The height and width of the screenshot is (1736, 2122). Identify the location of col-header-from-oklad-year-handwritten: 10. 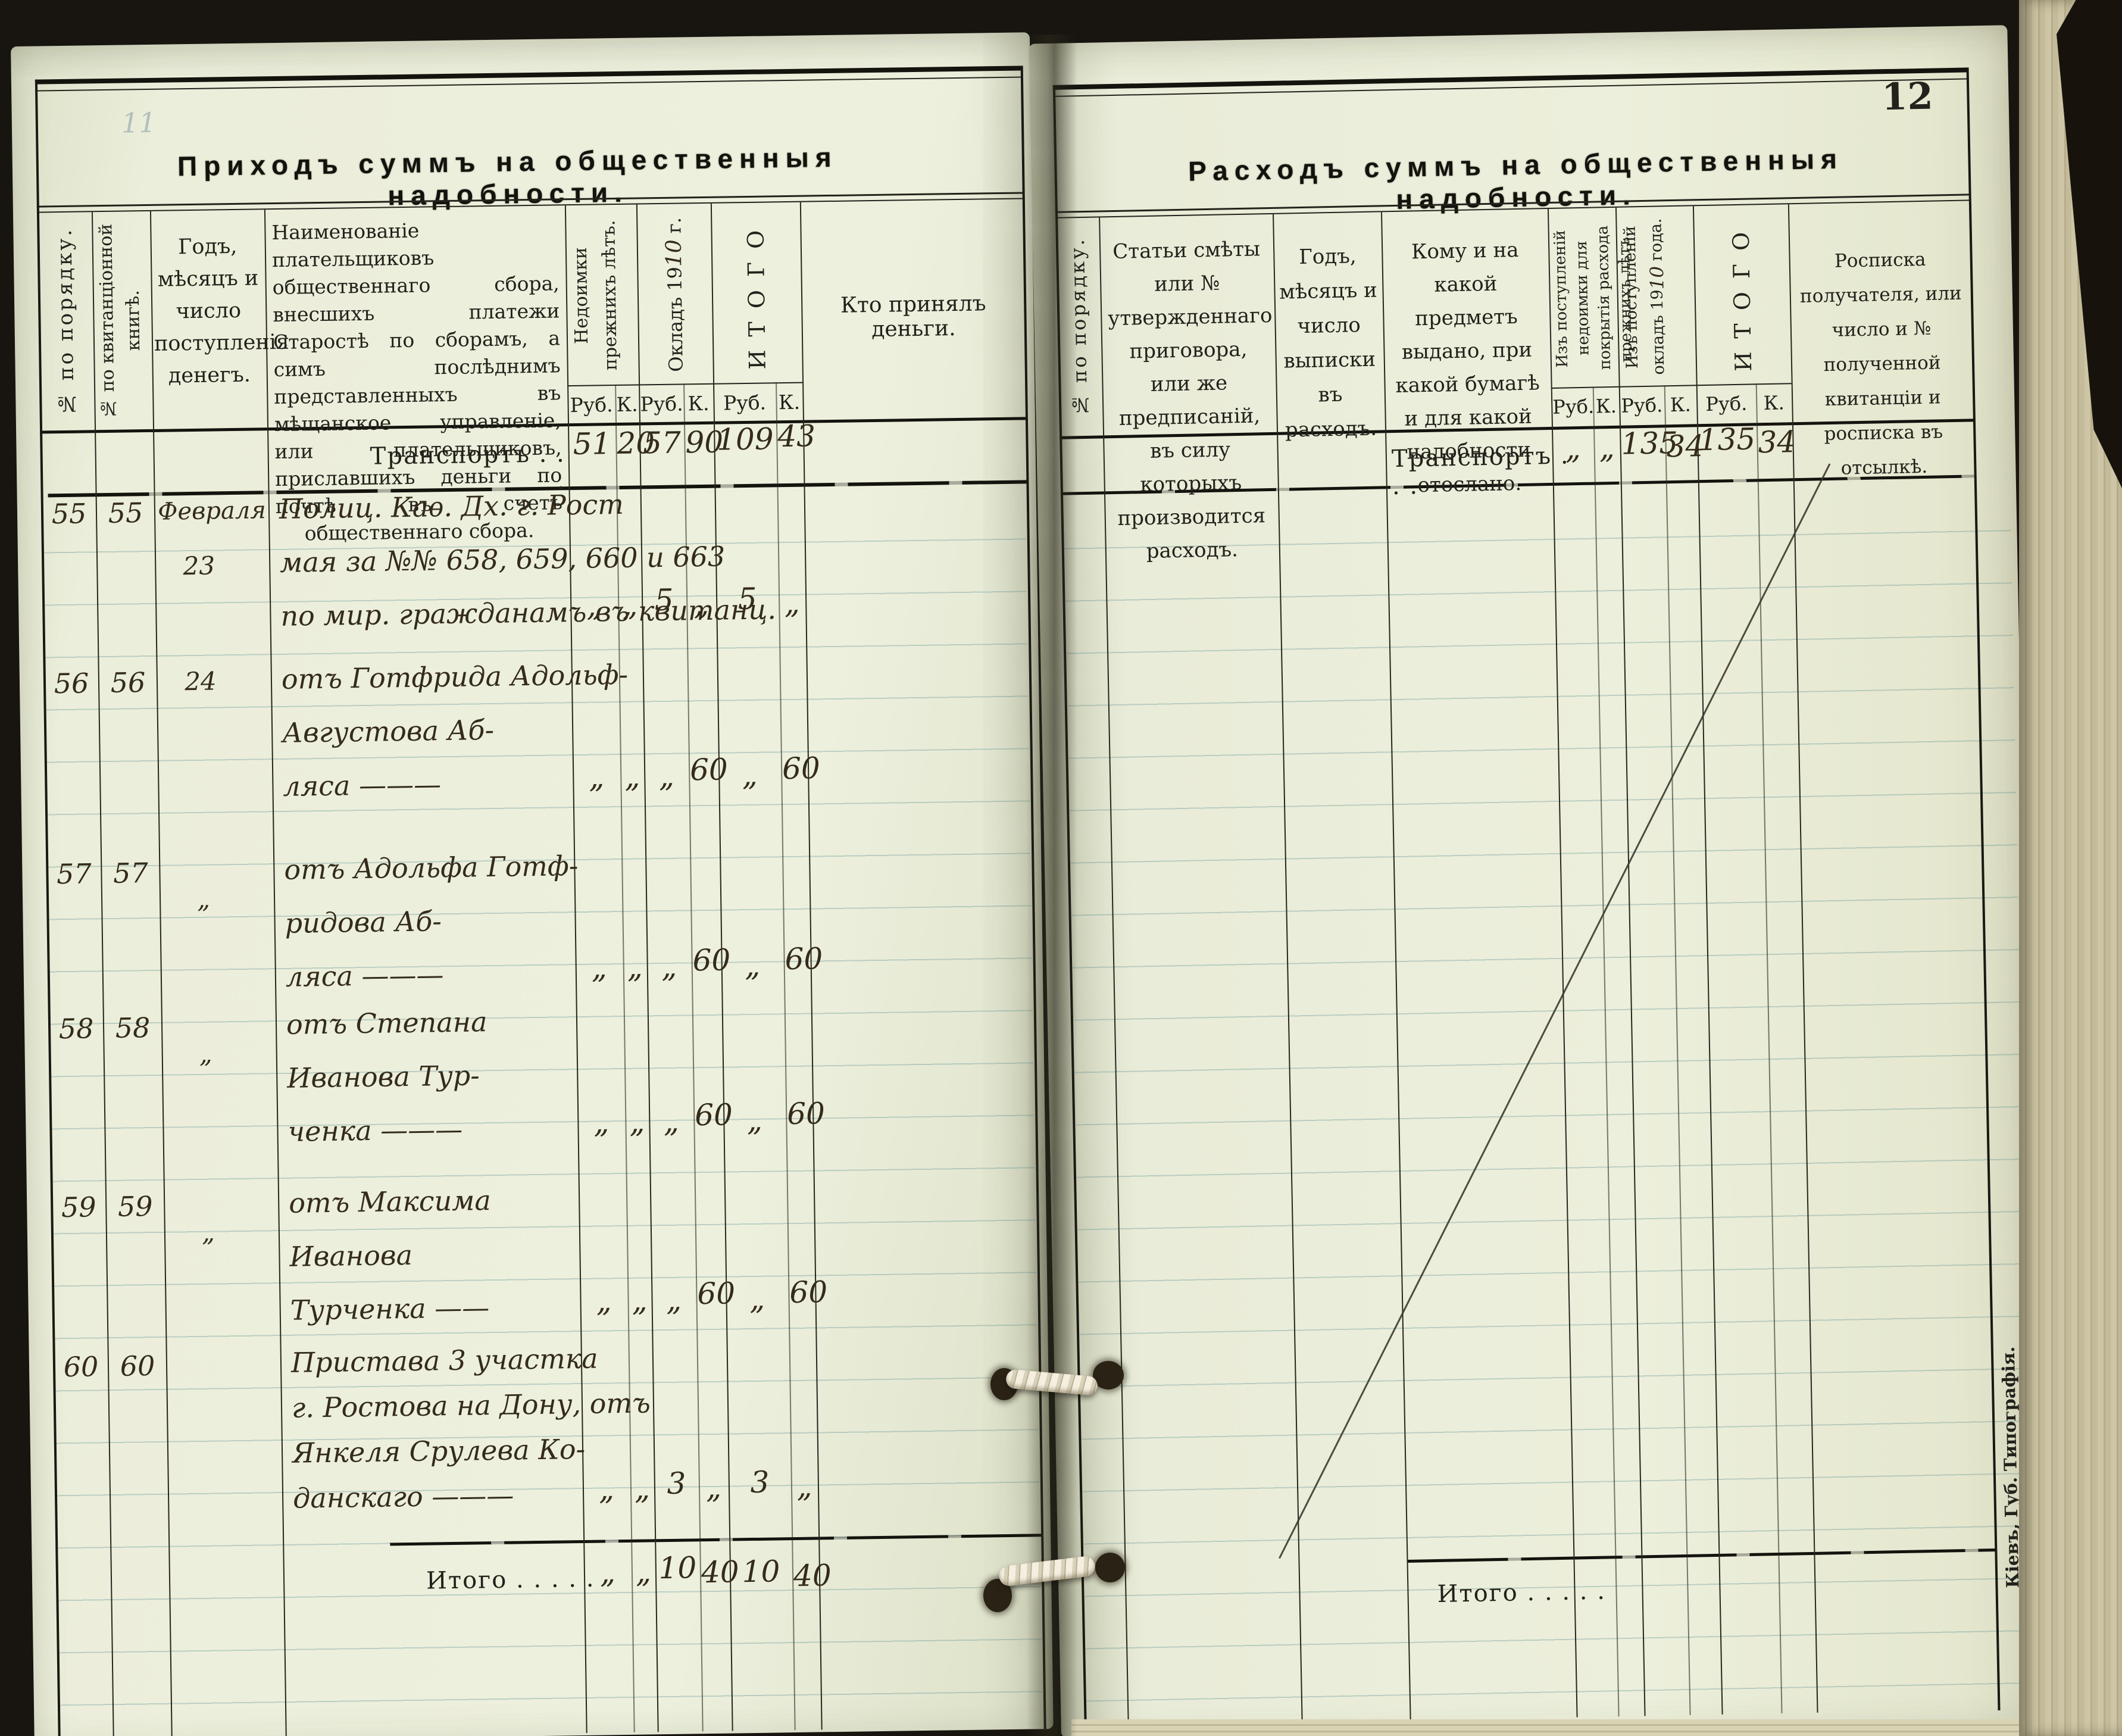
(1657, 278).